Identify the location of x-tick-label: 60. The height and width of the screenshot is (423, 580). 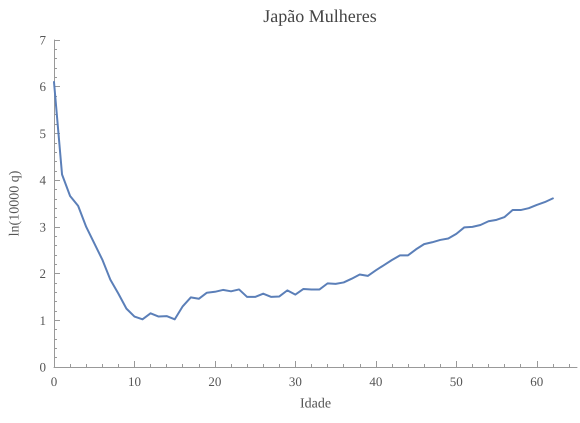
(537, 381).